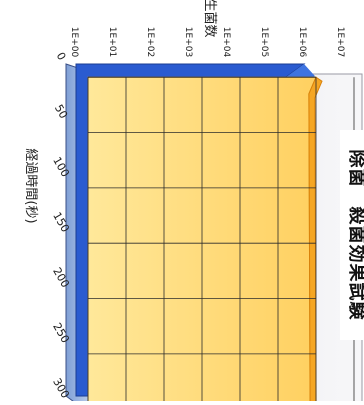  What do you see at coordinates (340, 42) in the screenshot?
I see `y-tick-label: 1E+07` at bounding box center [340, 42].